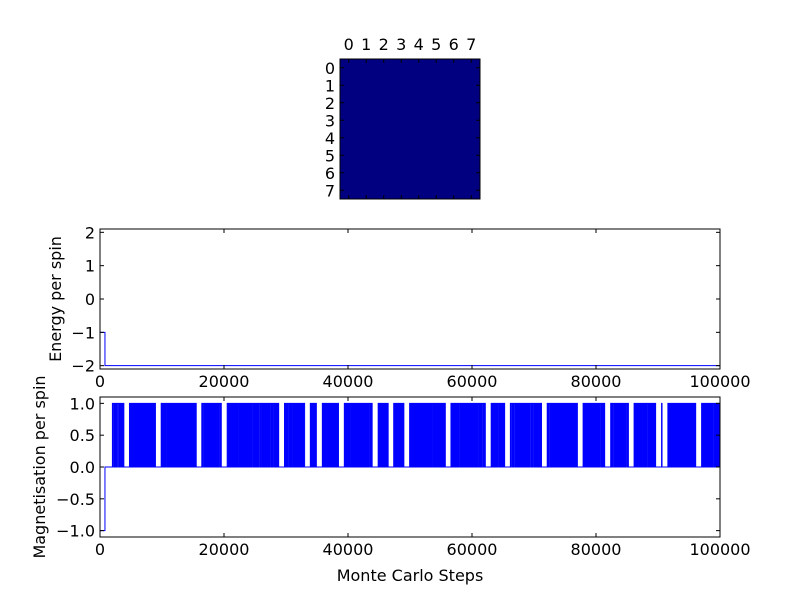  What do you see at coordinates (330, 120) in the screenshot?
I see `heatmap-row-label: 3` at bounding box center [330, 120].